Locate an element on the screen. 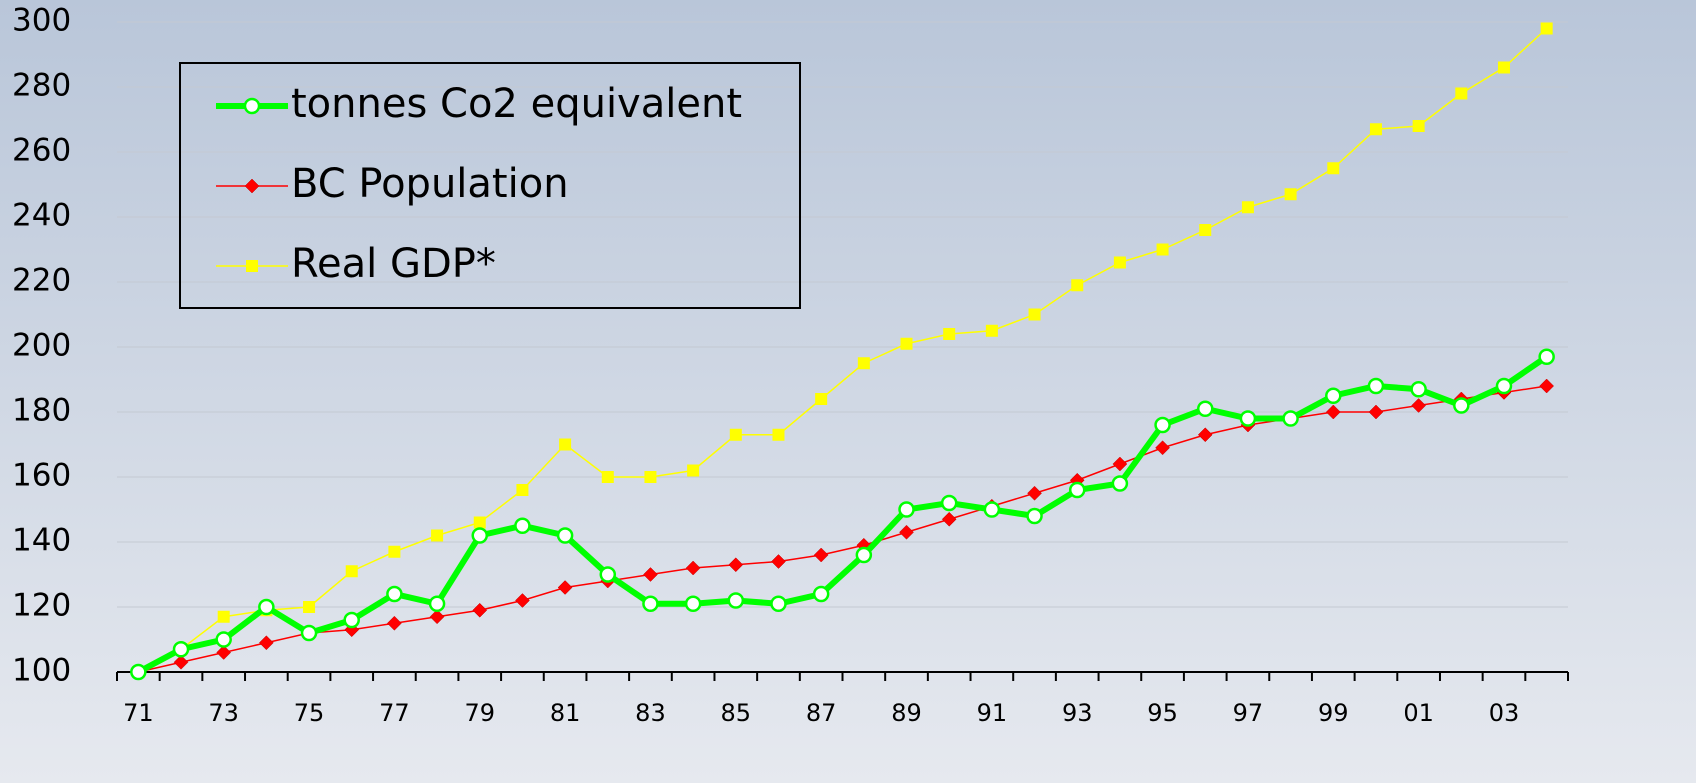  y-tick-label: 200 is located at coordinates (41, 346).